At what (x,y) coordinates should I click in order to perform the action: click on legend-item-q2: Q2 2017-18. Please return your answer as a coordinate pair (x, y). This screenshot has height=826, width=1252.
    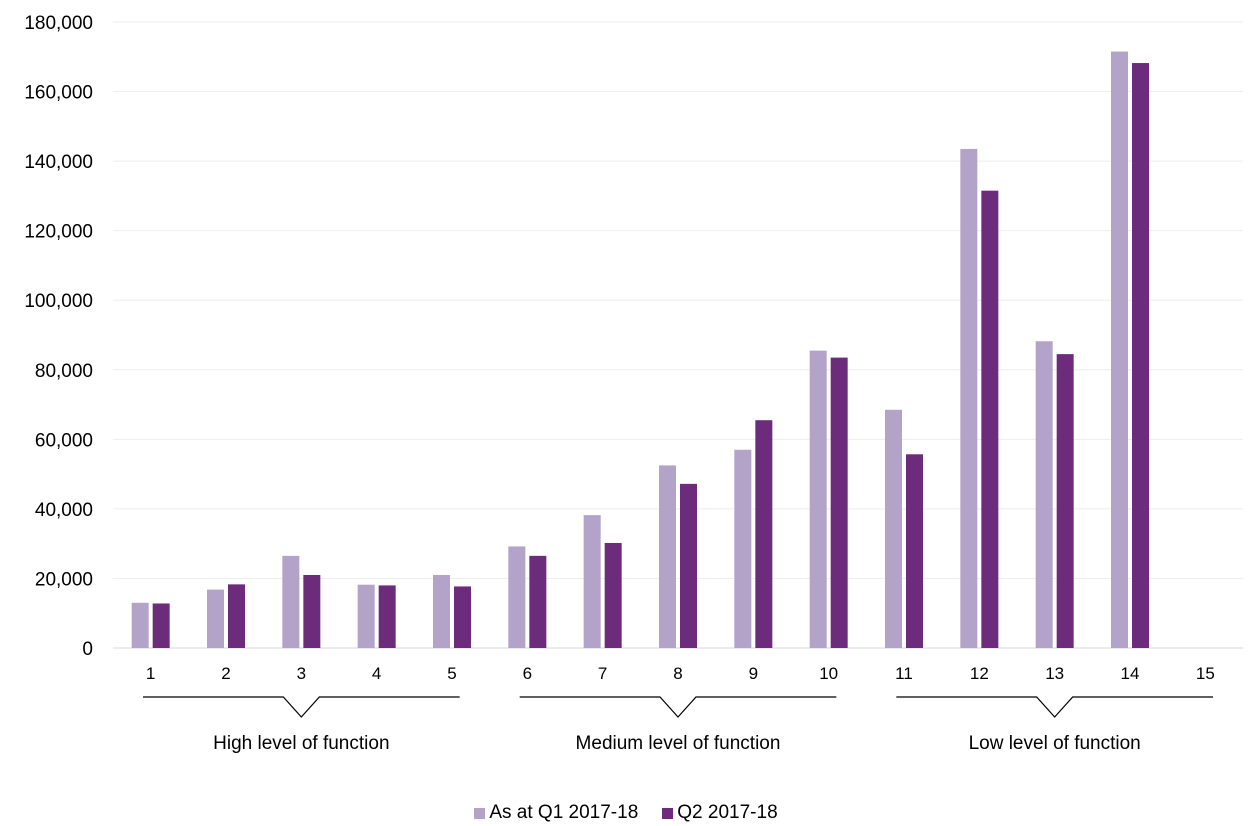
    Looking at the image, I should click on (720, 813).